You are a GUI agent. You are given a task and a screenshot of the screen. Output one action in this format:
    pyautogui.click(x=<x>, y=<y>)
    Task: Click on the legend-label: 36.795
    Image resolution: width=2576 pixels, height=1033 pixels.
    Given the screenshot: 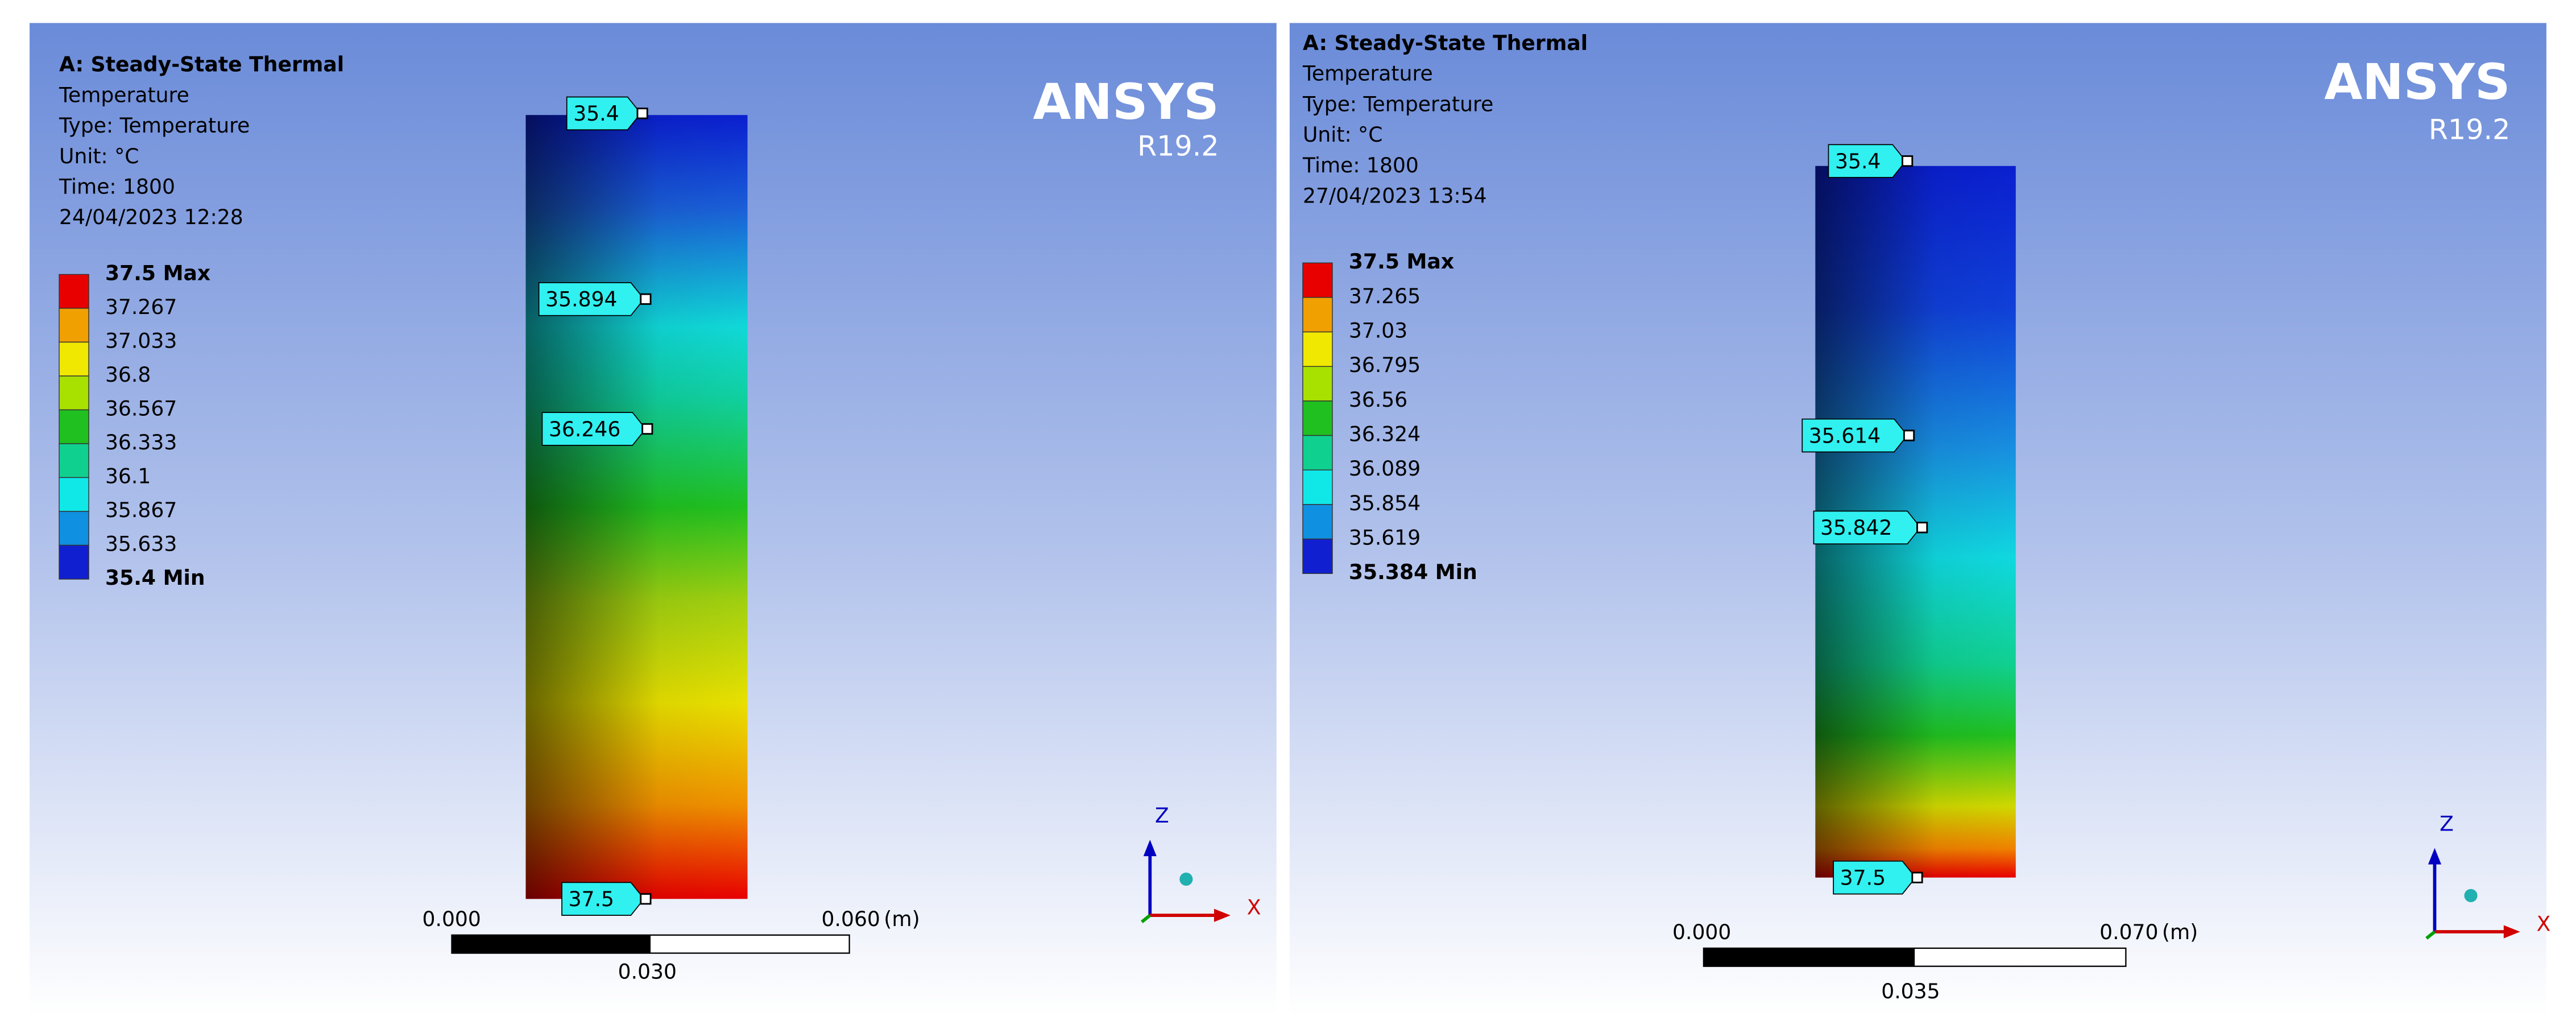 What is the action you would take?
    pyautogui.click(x=1384, y=365)
    